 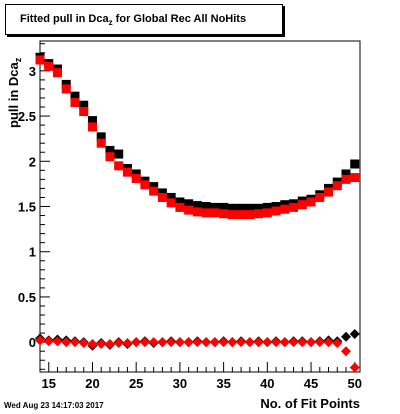 I want to click on x-tick-label: 45, so click(x=311, y=383).